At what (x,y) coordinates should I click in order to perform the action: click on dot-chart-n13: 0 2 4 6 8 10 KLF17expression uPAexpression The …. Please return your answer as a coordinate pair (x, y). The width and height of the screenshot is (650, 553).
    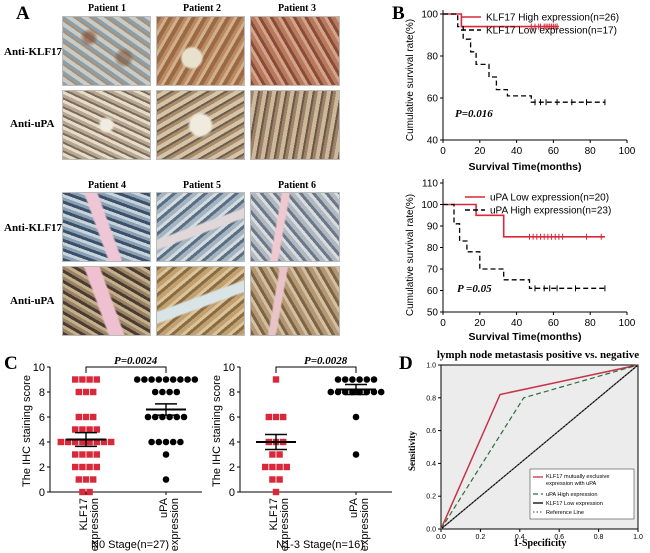
    Looking at the image, I should click on (301, 453).